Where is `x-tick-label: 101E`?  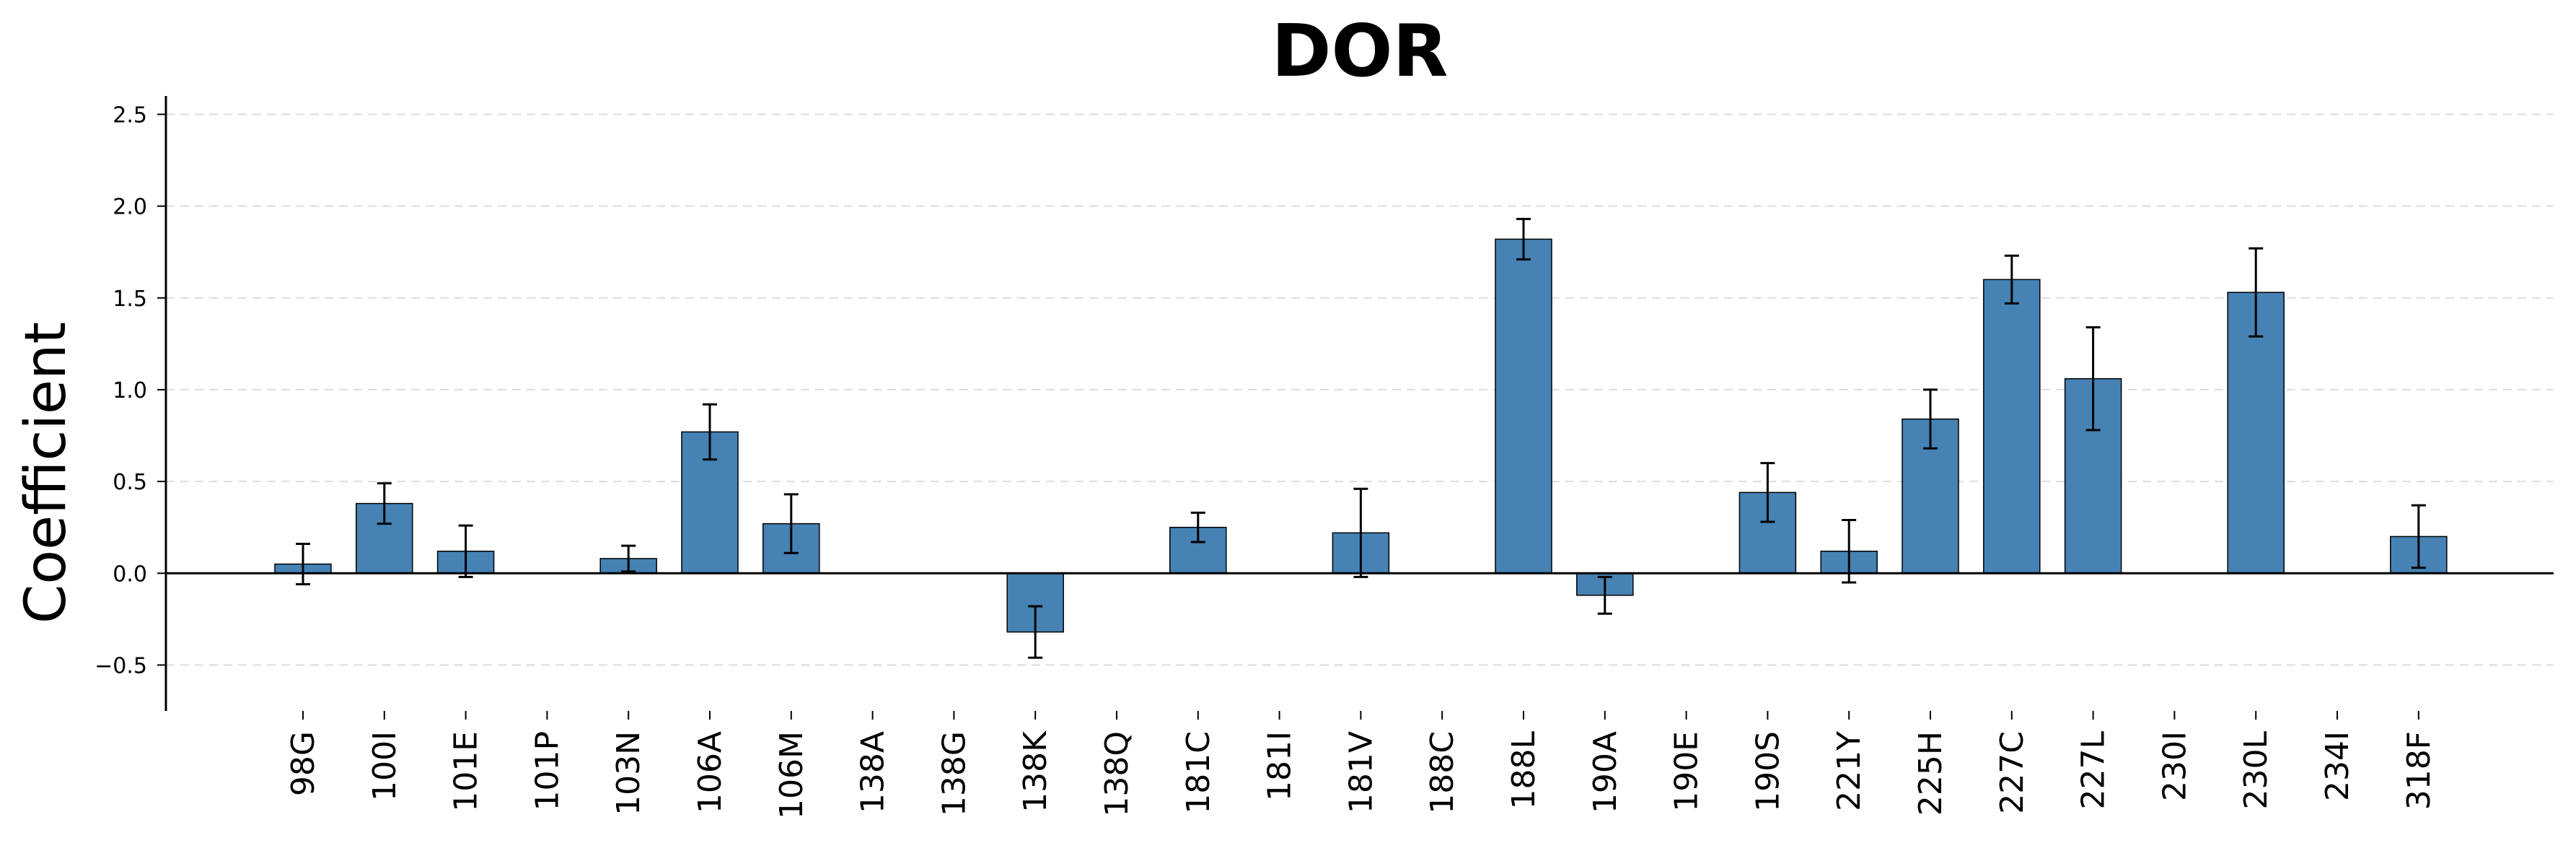 x-tick-label: 101E is located at coordinates (466, 771).